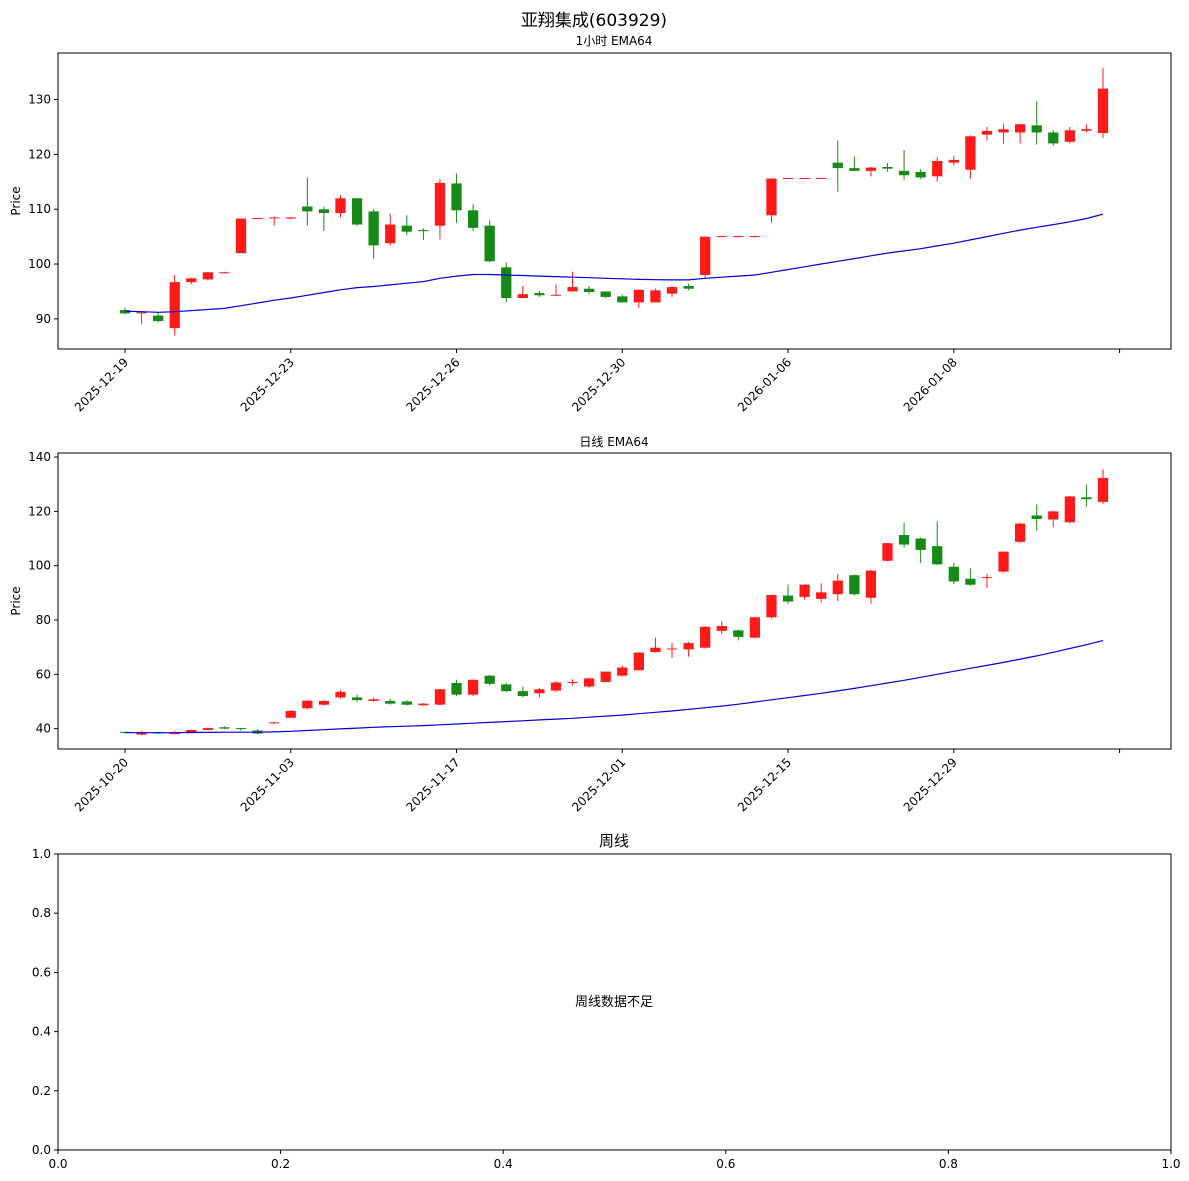 This screenshot has width=1189, height=1181. What do you see at coordinates (1170, 1164) in the screenshot?
I see `x-tick-label: 1.0` at bounding box center [1170, 1164].